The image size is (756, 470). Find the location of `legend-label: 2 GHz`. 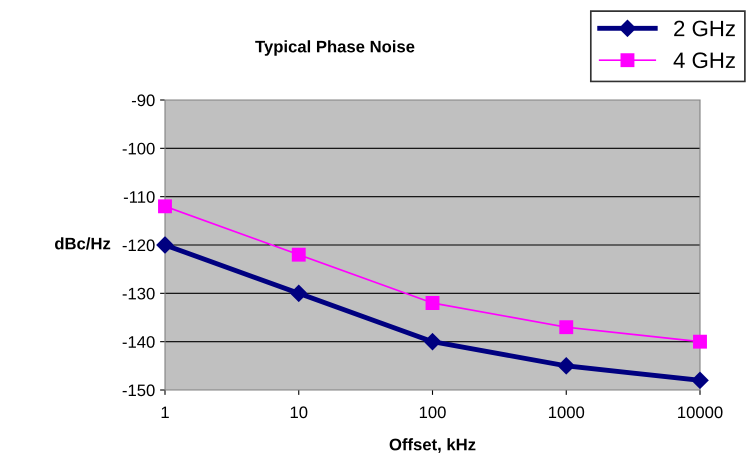

legend-label: 2 GHz is located at coordinates (704, 28).